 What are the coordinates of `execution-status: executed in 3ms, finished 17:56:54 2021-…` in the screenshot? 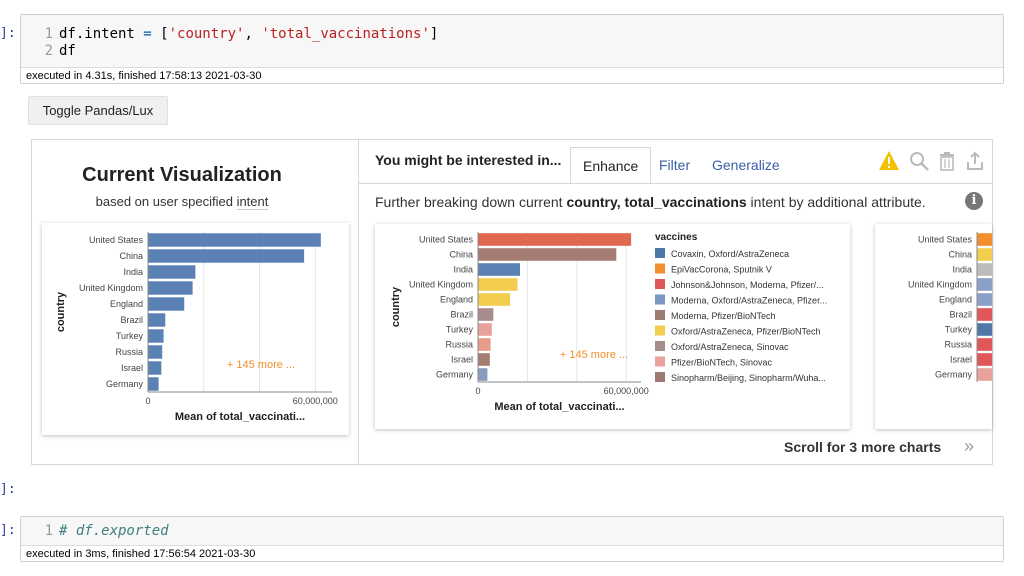 It's located at (512, 553).